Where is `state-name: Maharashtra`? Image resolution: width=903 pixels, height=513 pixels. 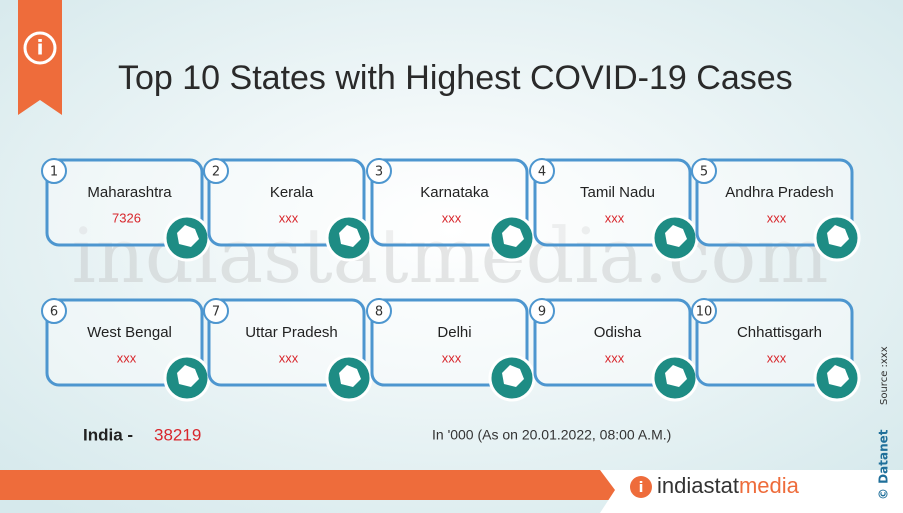
state-name: Maharashtra is located at coordinates (129, 192).